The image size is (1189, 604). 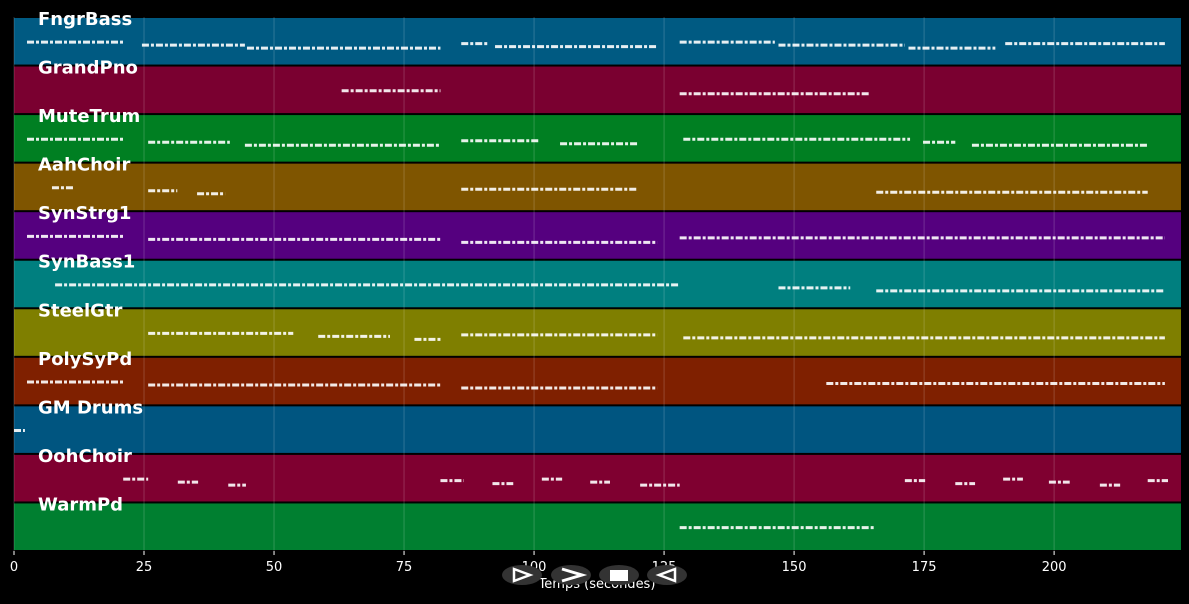 I want to click on track-label: OohChoir, so click(x=85, y=456).